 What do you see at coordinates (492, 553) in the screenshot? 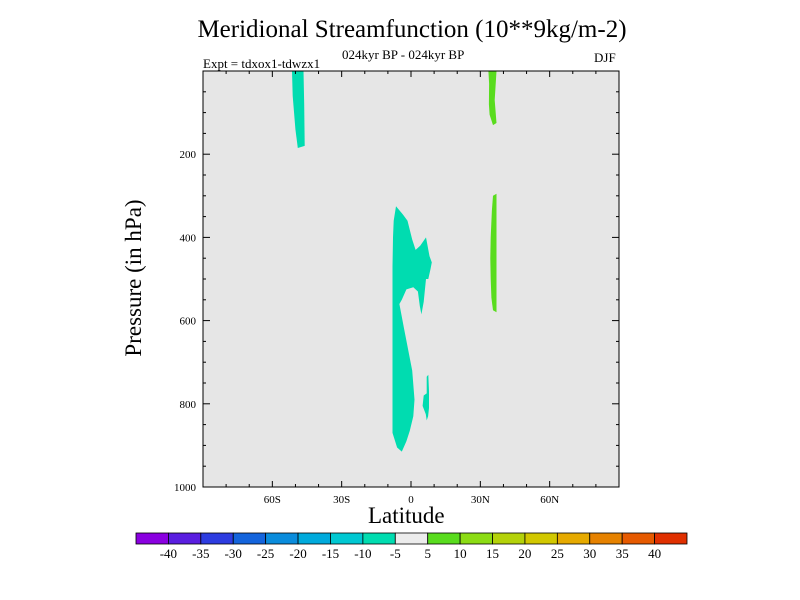
I see `colorbar-label: 15` at bounding box center [492, 553].